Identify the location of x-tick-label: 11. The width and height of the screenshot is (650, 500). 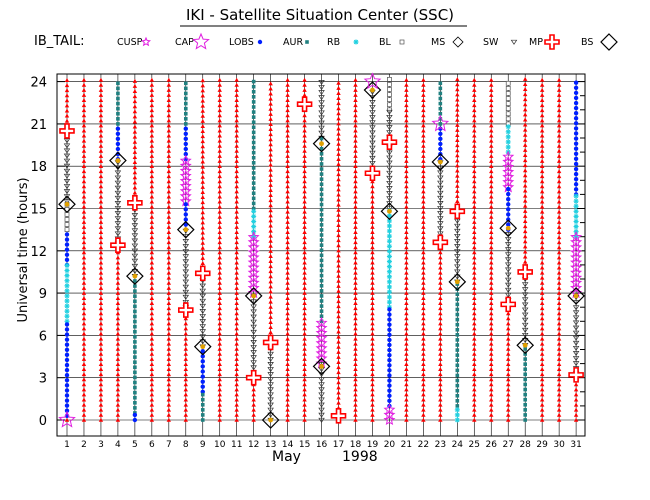
(236, 445).